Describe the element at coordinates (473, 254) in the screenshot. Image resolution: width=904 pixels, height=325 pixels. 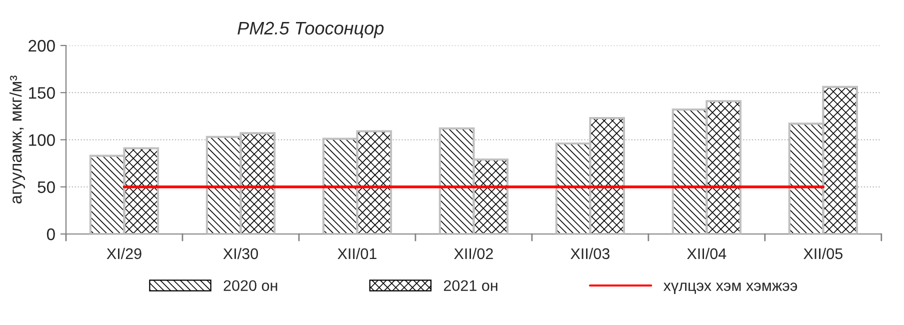
I see `x-tick-label: XII/02` at that location.